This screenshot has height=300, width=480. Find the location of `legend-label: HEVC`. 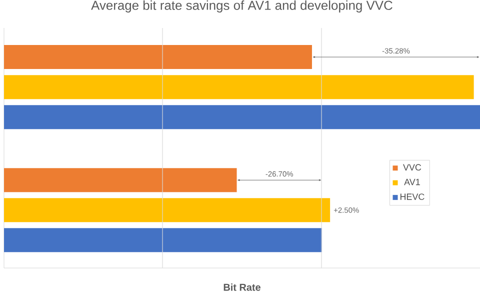

legend-label: HEVC is located at coordinates (412, 197).